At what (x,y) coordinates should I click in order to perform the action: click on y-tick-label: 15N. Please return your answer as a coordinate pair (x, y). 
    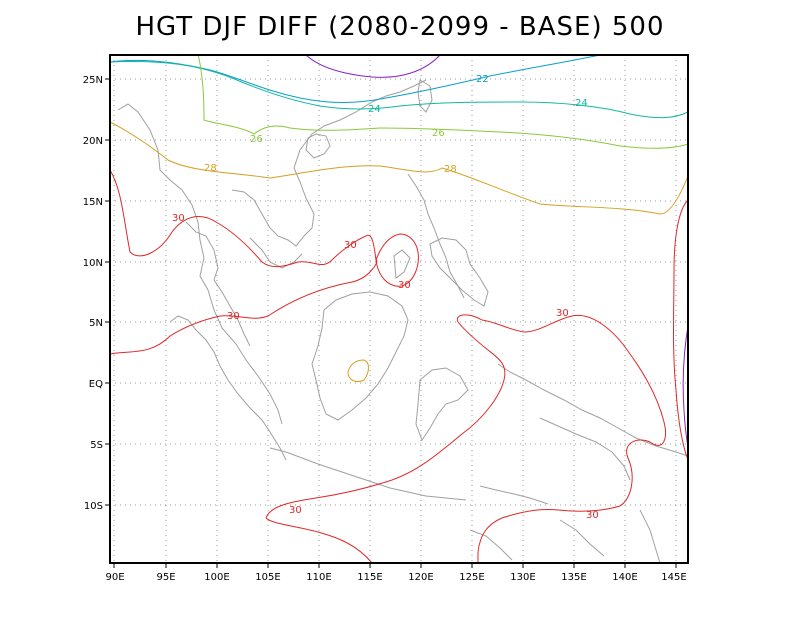
    Looking at the image, I should click on (93, 202).